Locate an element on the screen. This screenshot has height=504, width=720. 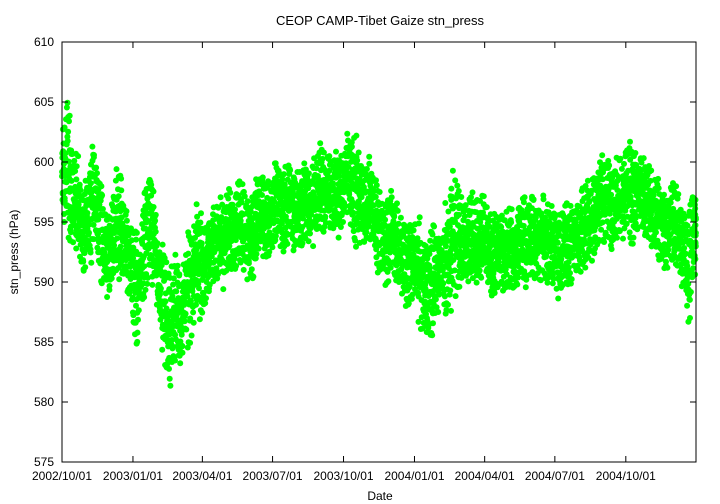
y-tick-label: 585 is located at coordinates (44, 342).